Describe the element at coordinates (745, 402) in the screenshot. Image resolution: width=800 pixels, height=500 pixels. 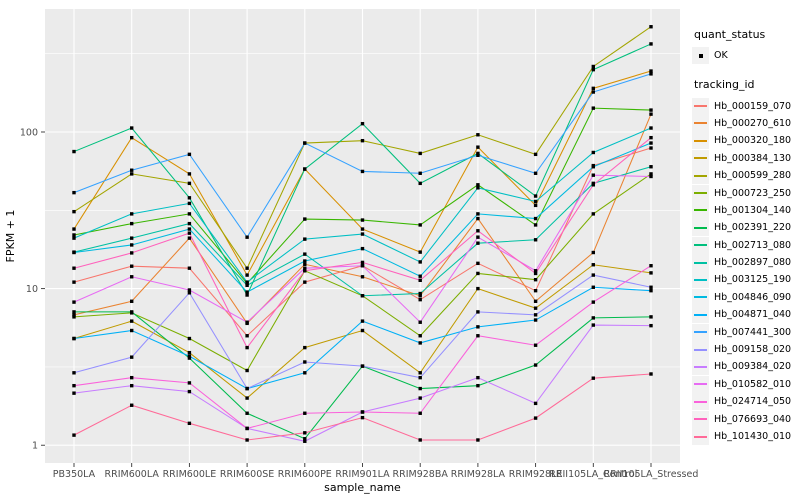
I see `legend-item-Hb_024714_050: Hb_024714_050` at that location.